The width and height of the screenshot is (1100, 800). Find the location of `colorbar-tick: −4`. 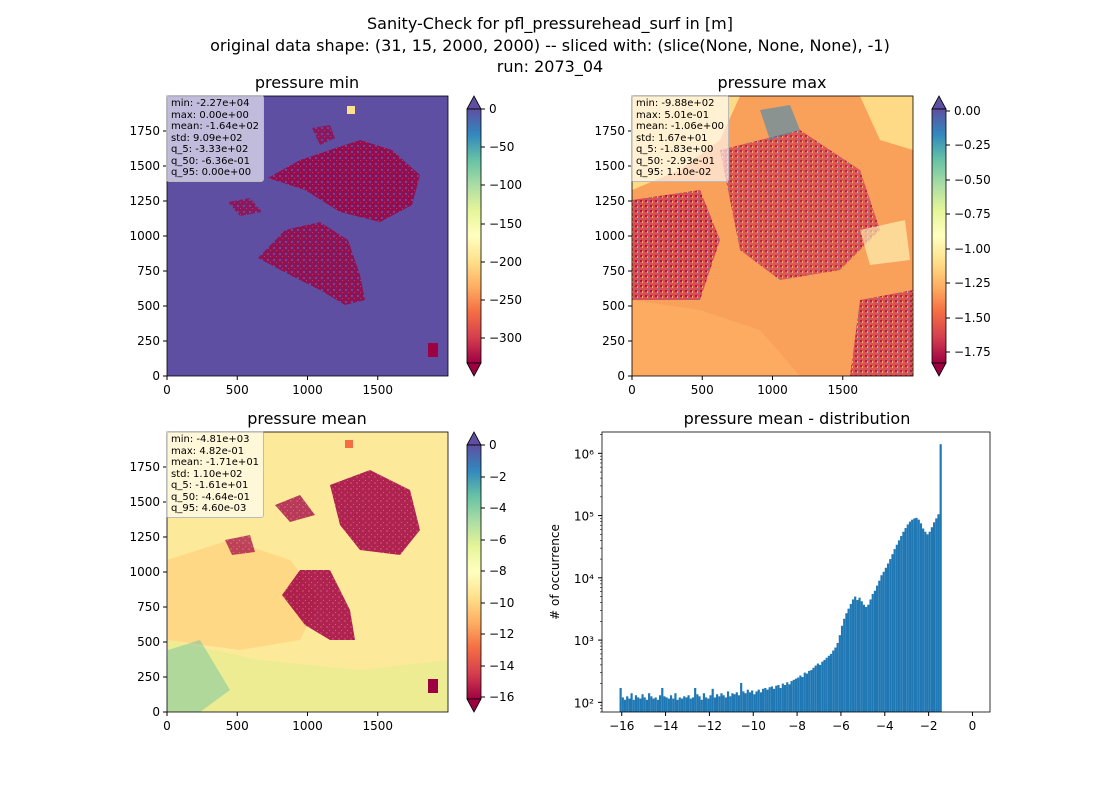

colorbar-tick: −4 is located at coordinates (498, 508).